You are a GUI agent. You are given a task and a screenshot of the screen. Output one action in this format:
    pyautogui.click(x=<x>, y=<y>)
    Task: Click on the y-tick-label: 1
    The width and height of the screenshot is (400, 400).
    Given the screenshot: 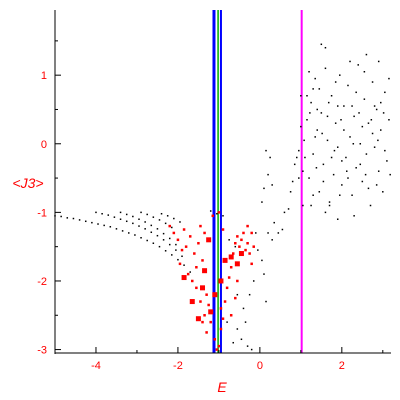 What is the action you would take?
    pyautogui.click(x=44, y=76)
    